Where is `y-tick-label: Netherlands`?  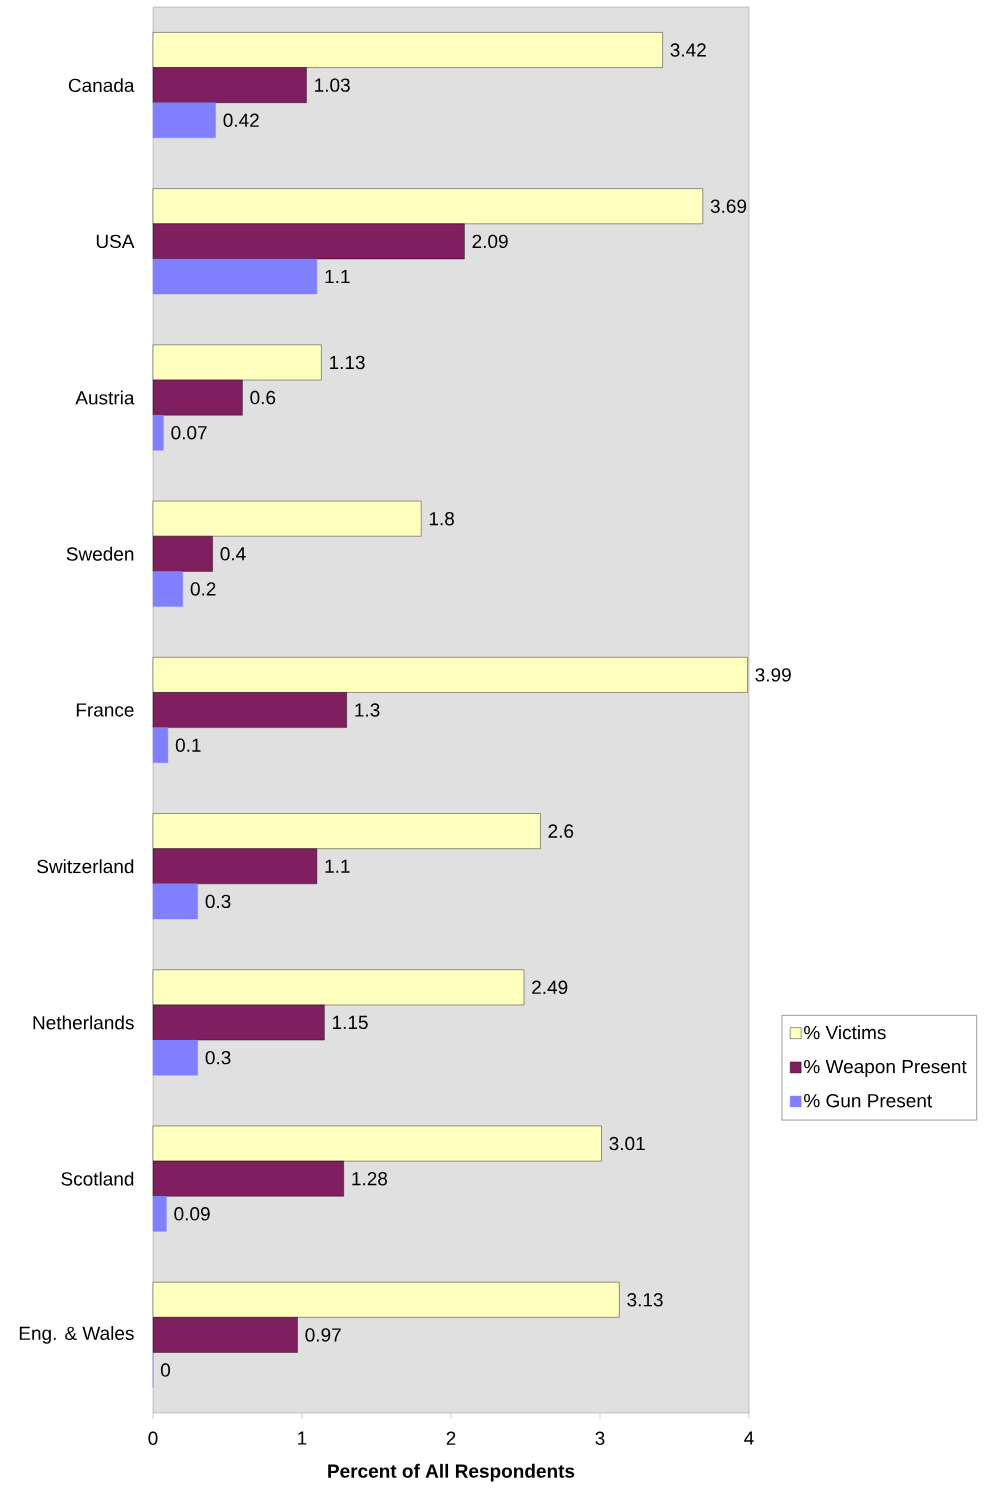 y-tick-label: Netherlands is located at coordinates (83, 1022).